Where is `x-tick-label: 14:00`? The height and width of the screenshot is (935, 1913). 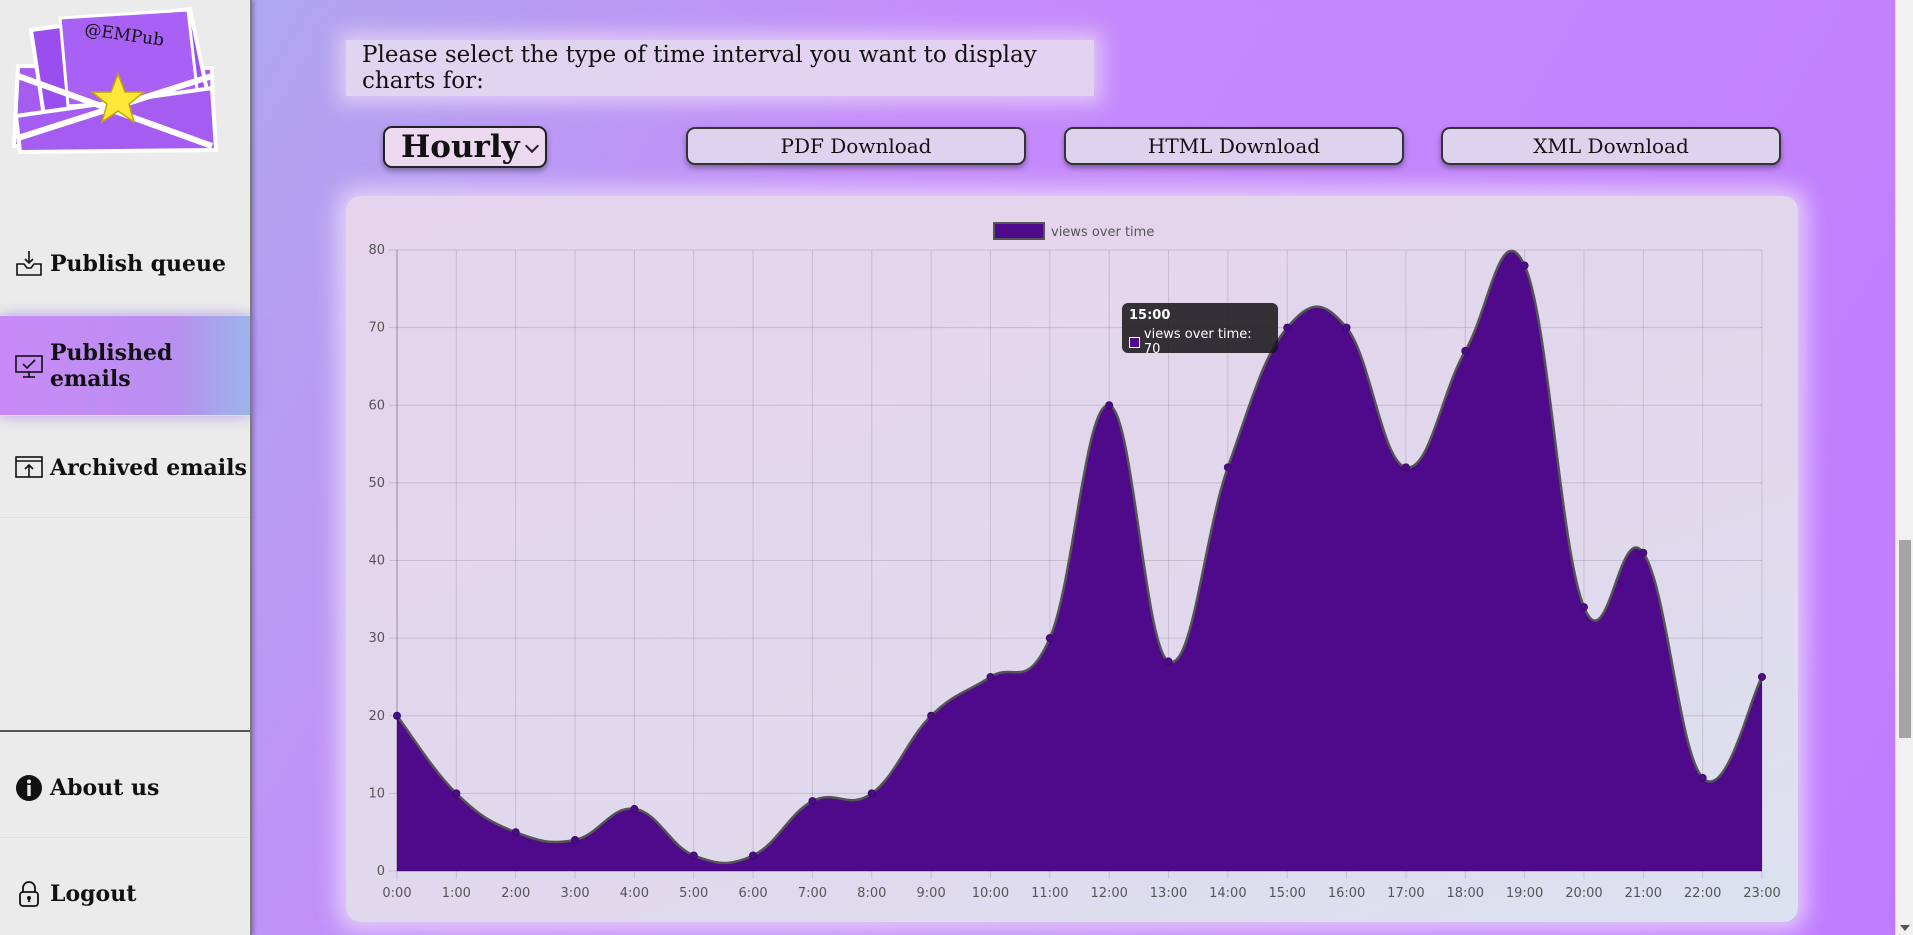
x-tick-label: 14:00 is located at coordinates (1227, 893).